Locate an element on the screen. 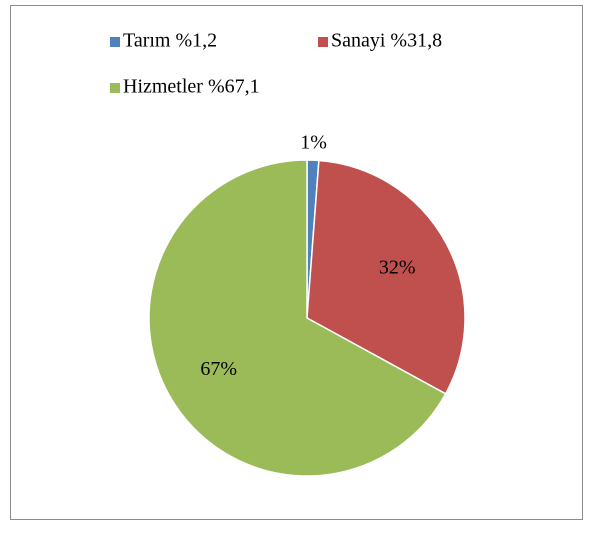  data-label: 1% is located at coordinates (313, 143).